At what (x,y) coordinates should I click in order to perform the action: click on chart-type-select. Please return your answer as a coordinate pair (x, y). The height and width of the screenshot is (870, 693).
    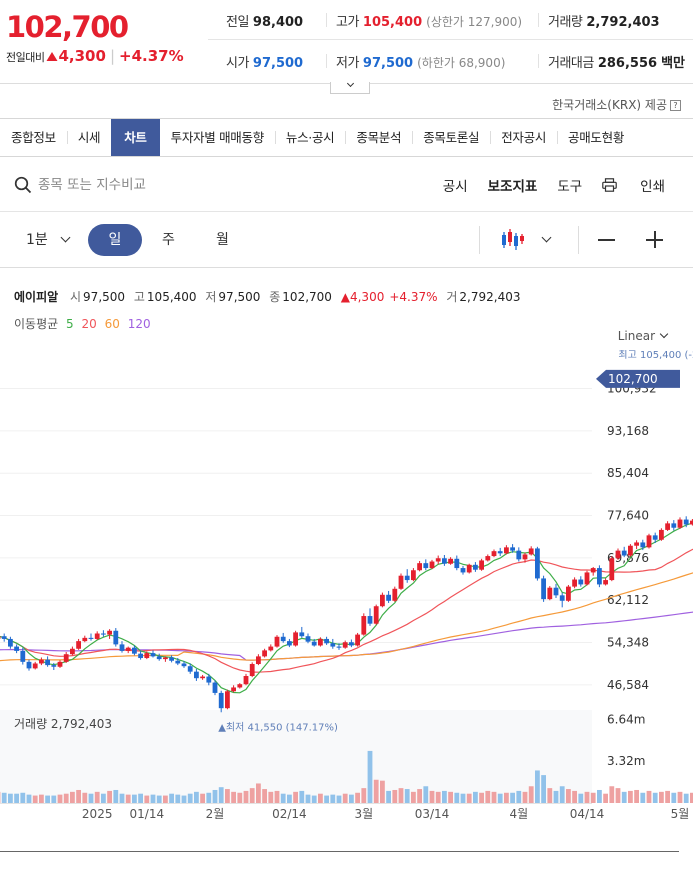
    Looking at the image, I should click on (526, 240).